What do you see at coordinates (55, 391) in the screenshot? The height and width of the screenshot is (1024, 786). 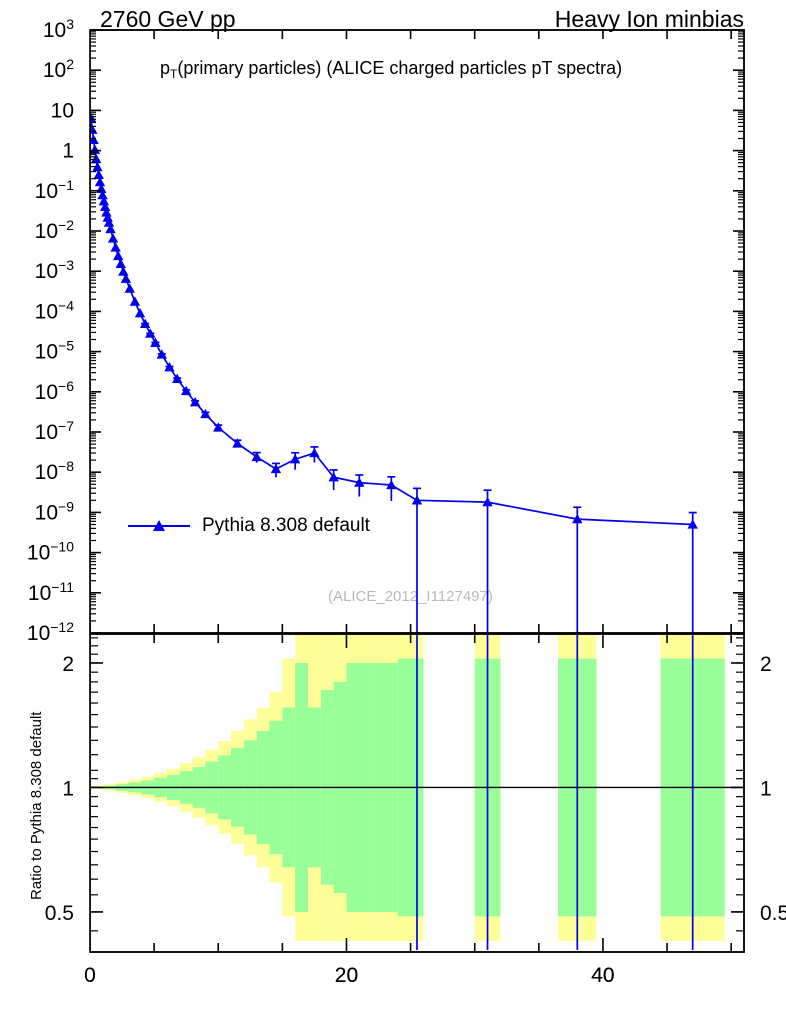 I see `y-tick-label: 10⁻⁶` at bounding box center [55, 391].